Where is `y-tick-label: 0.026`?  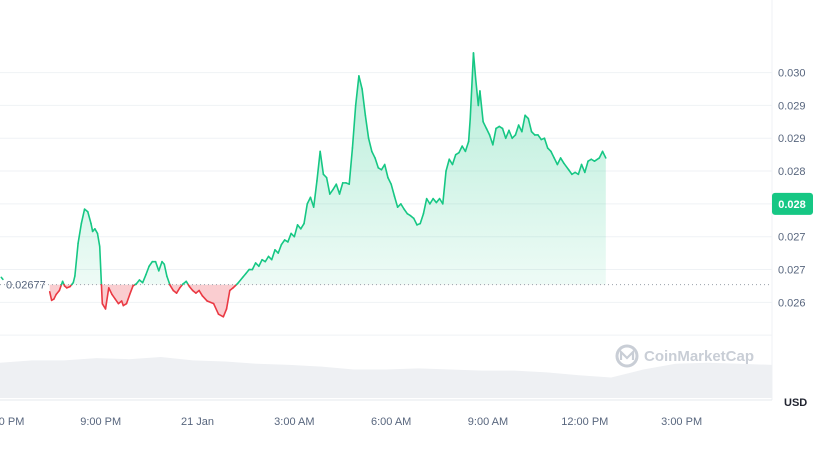 y-tick-label: 0.026 is located at coordinates (792, 303).